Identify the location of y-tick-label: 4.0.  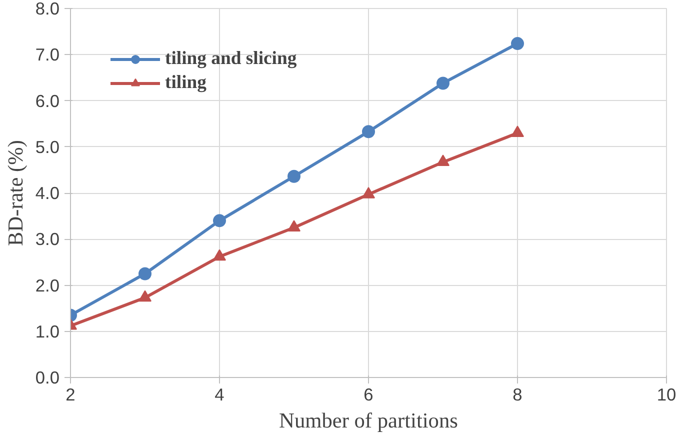
(47, 193).